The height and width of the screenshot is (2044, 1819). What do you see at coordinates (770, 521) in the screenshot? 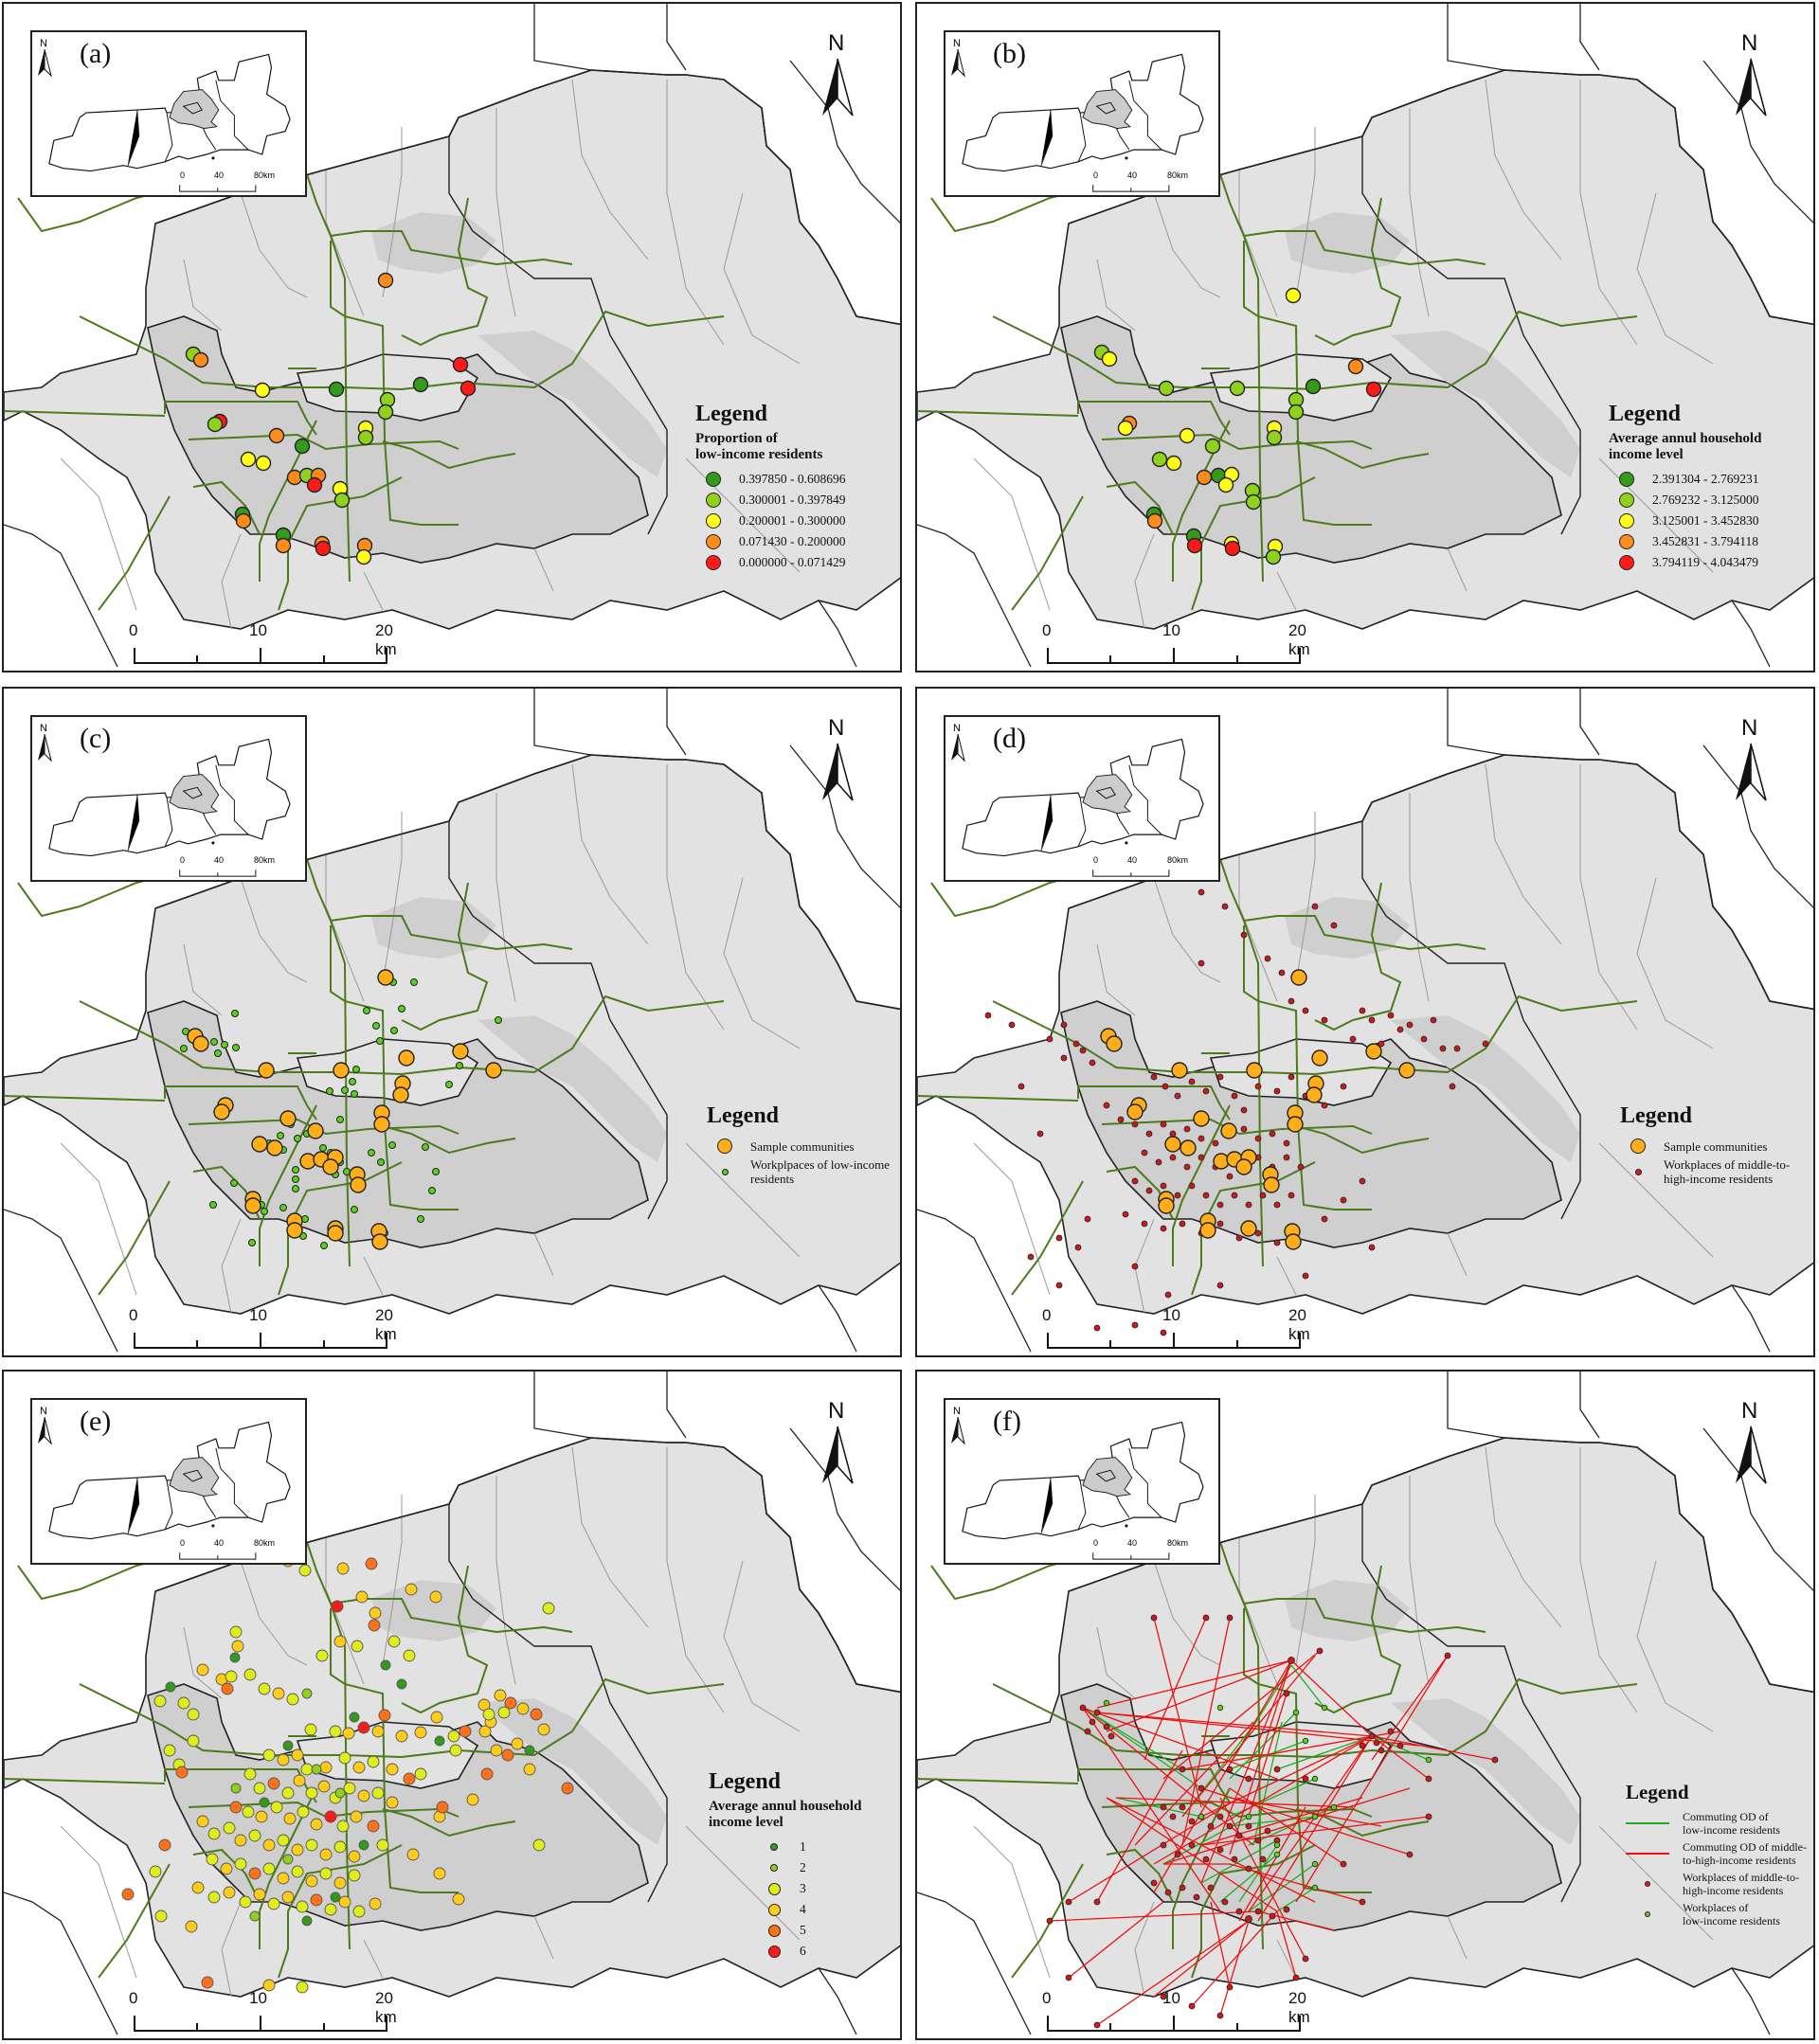
I see `legend-item: 0.200001 - 0.300000` at bounding box center [770, 521].